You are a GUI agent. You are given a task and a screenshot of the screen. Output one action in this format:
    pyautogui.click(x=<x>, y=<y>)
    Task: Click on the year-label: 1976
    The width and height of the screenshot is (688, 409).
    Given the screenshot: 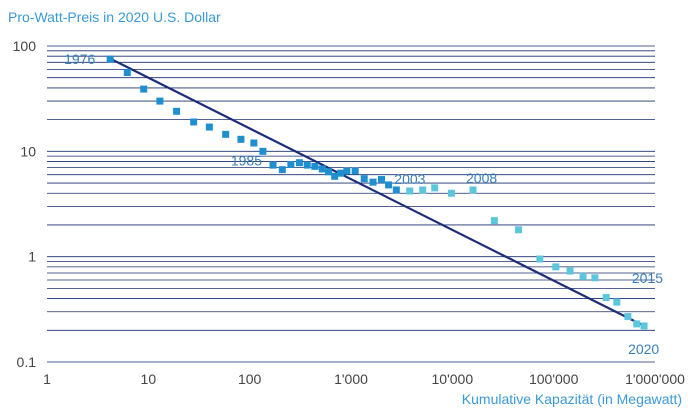 What is the action you would take?
    pyautogui.click(x=79, y=59)
    